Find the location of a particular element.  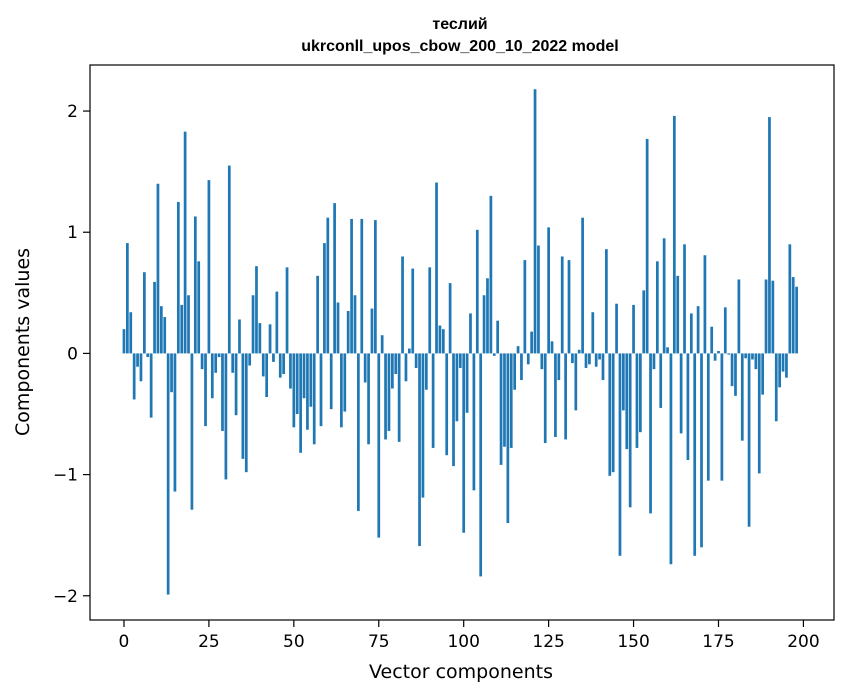

y-tick-label: −2 is located at coordinates (65, 597).